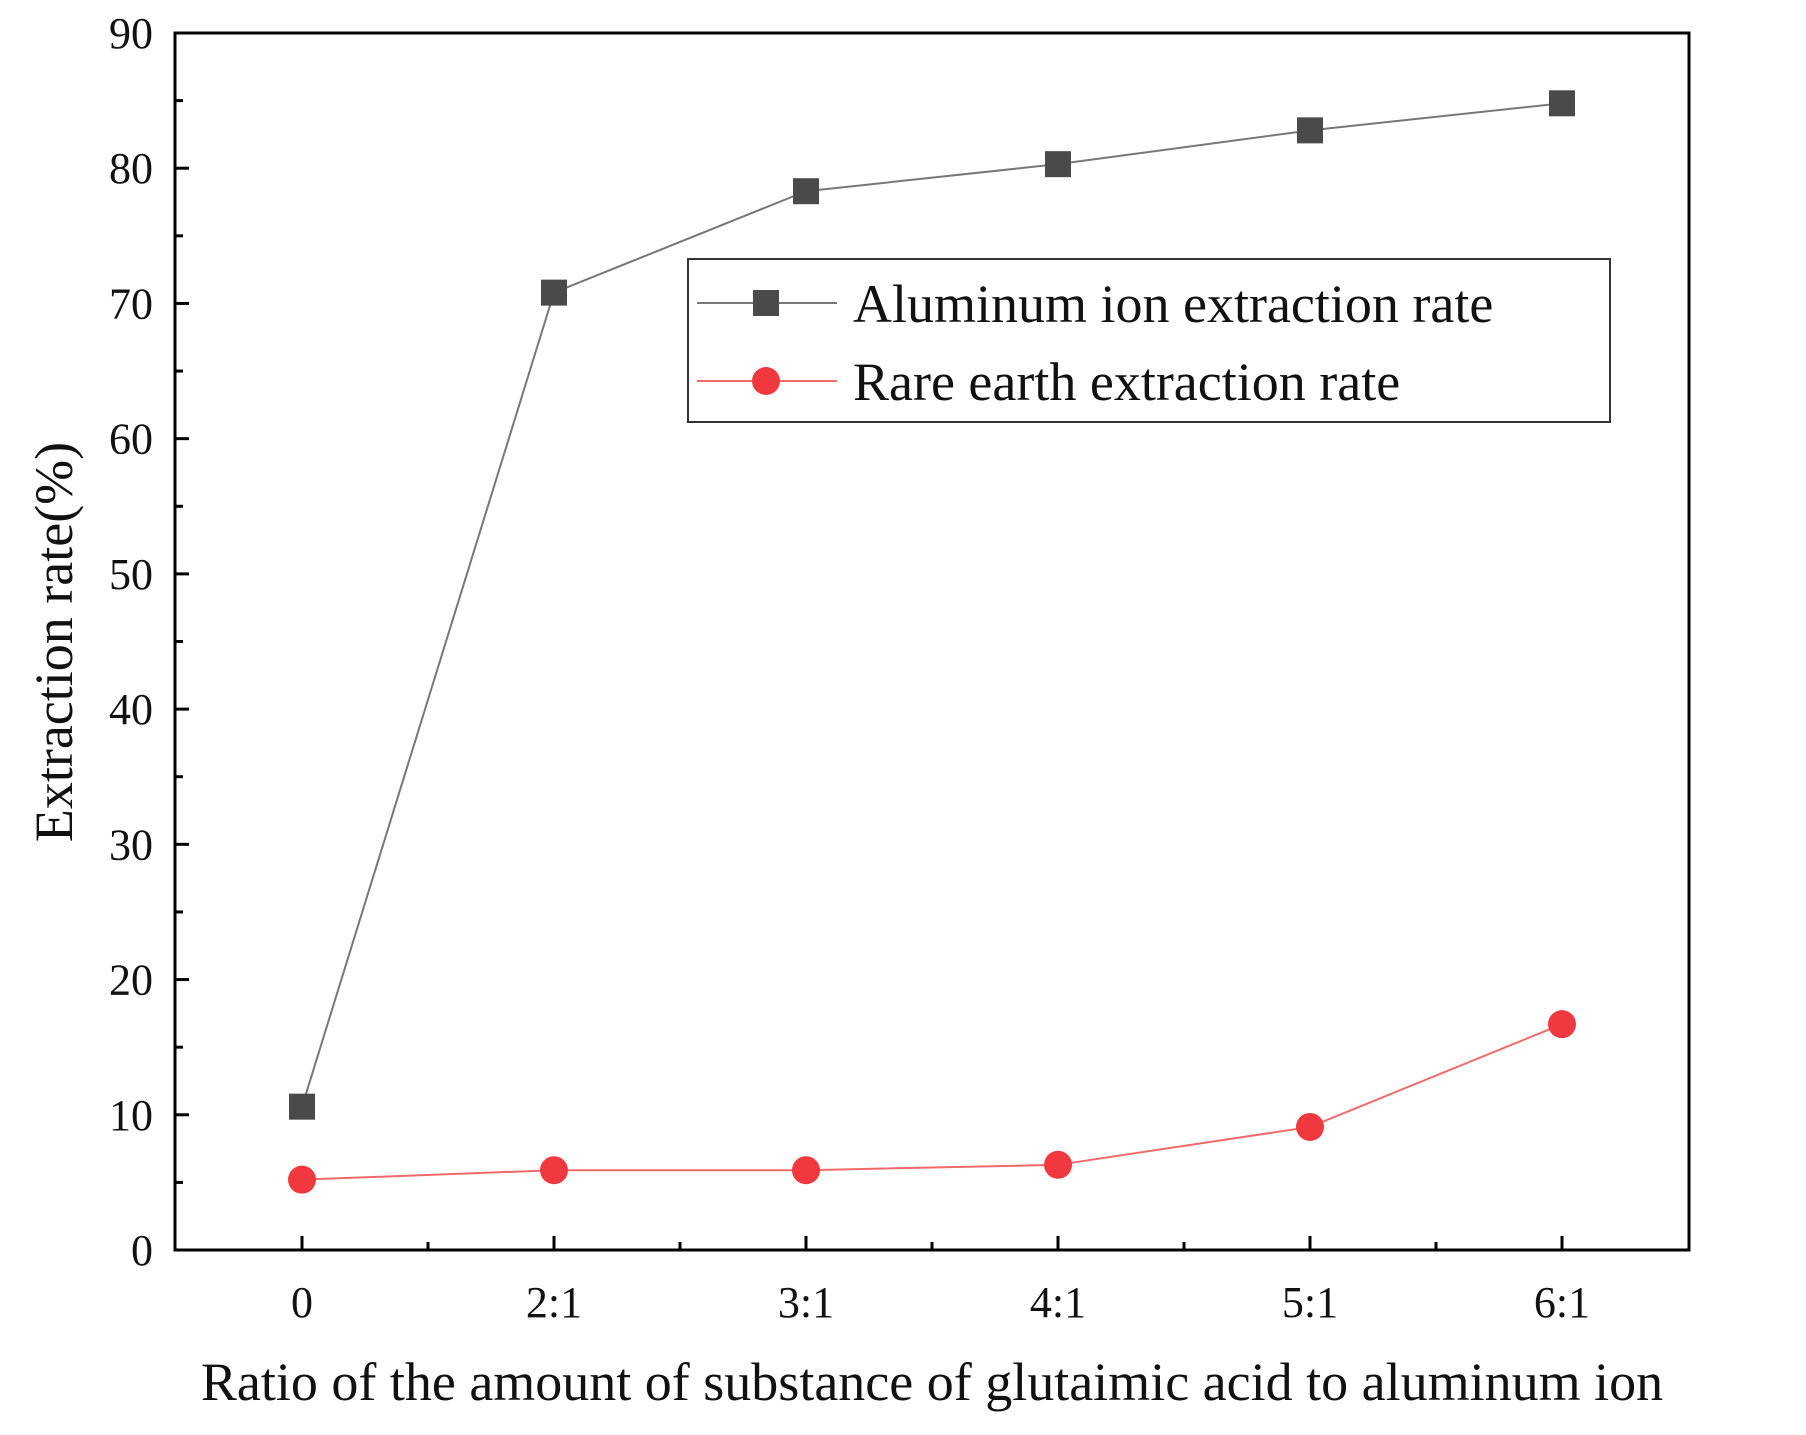  Describe the element at coordinates (131, 980) in the screenshot. I see `y-tick-label: 20` at that location.